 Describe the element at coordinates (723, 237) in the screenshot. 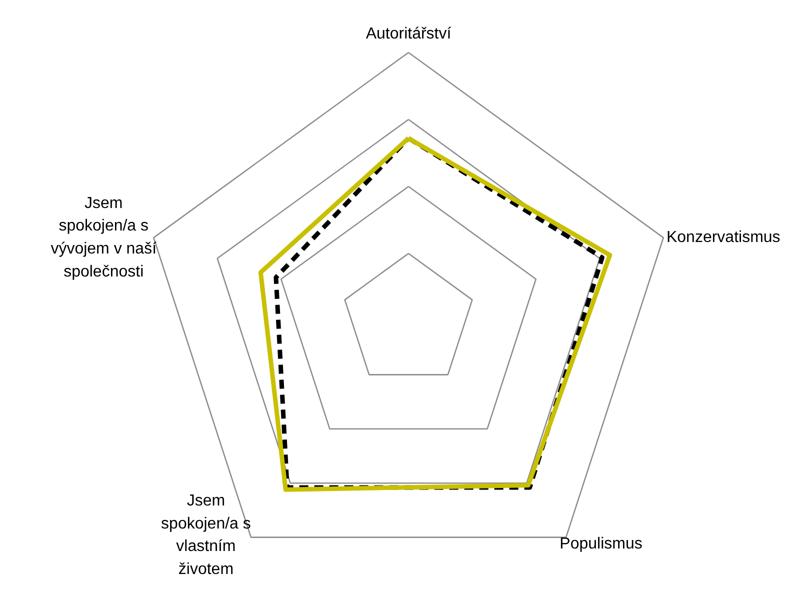

I see `spoke-label: Konzervatismus` at that location.